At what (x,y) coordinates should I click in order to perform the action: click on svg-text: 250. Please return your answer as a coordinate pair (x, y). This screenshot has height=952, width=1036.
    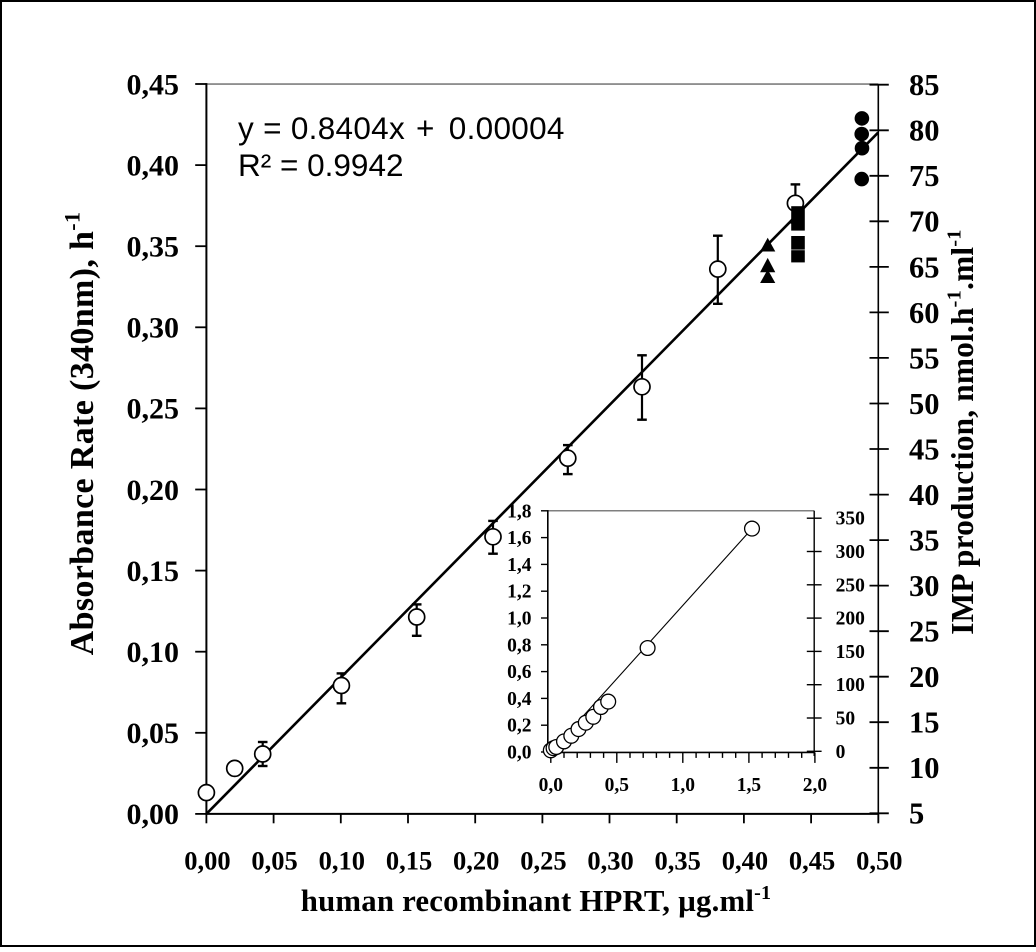
    Looking at the image, I should click on (850, 585).